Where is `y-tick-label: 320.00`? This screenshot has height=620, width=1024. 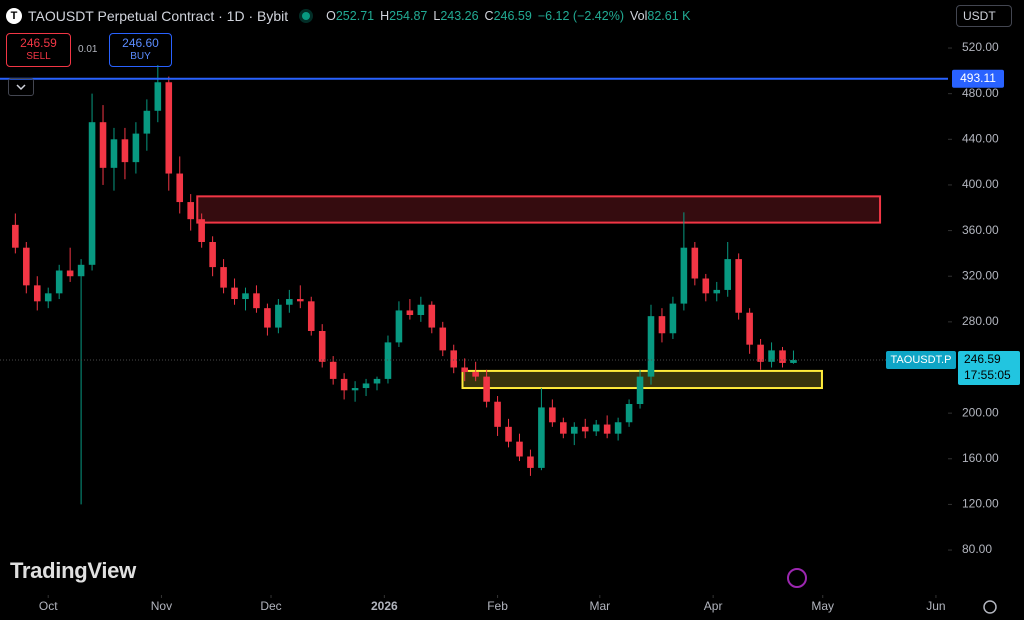
y-tick-label: 320.00 is located at coordinates (980, 275).